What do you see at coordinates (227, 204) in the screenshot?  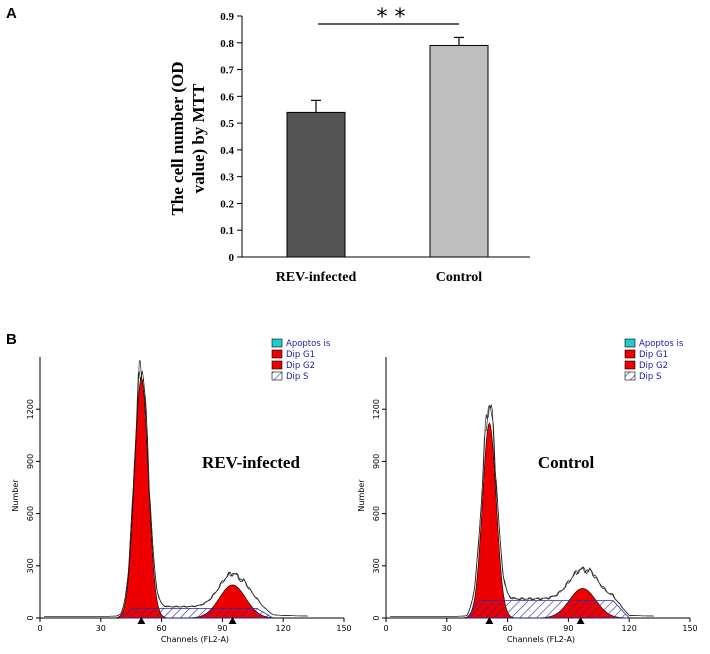 I see `y-tick-label: 0.2` at bounding box center [227, 204].